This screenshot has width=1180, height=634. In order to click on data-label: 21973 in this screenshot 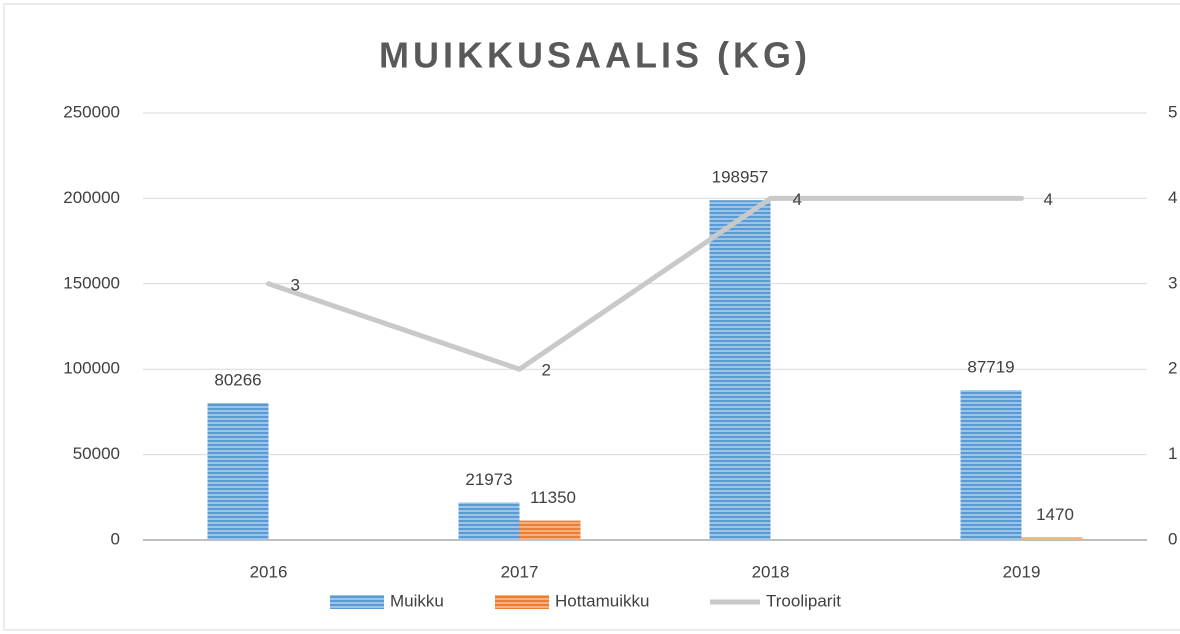, I will do `click(488, 479)`.